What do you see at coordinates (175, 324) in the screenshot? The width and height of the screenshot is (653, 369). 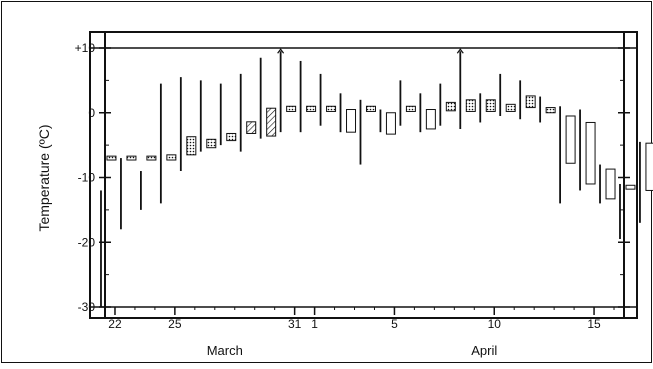 I see `x-tick-label: 25` at bounding box center [175, 324].